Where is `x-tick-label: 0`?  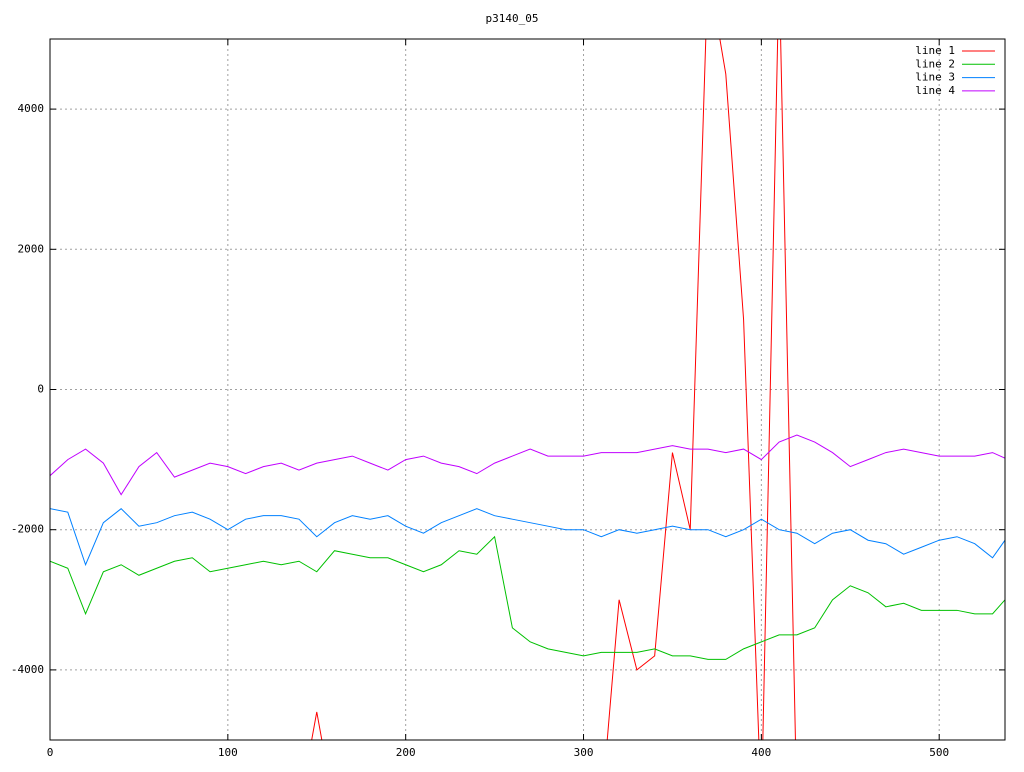
x-tick-label: 0 is located at coordinates (50, 752).